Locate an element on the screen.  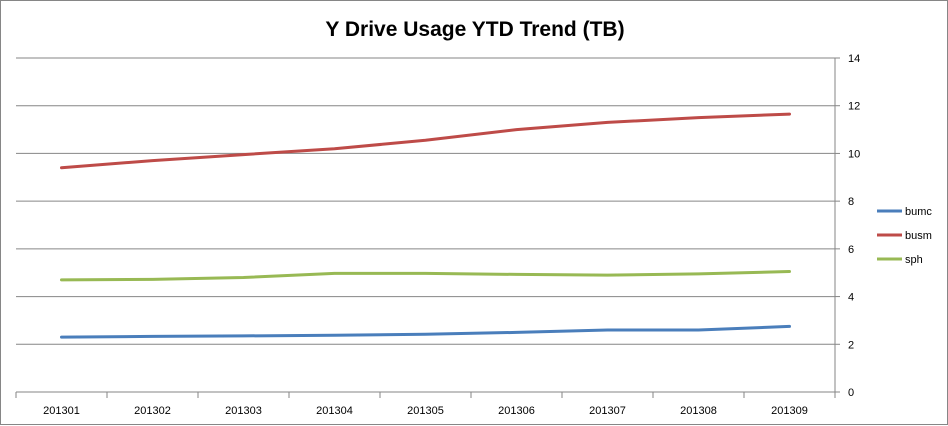
legend-label-sph: sph is located at coordinates (914, 260).